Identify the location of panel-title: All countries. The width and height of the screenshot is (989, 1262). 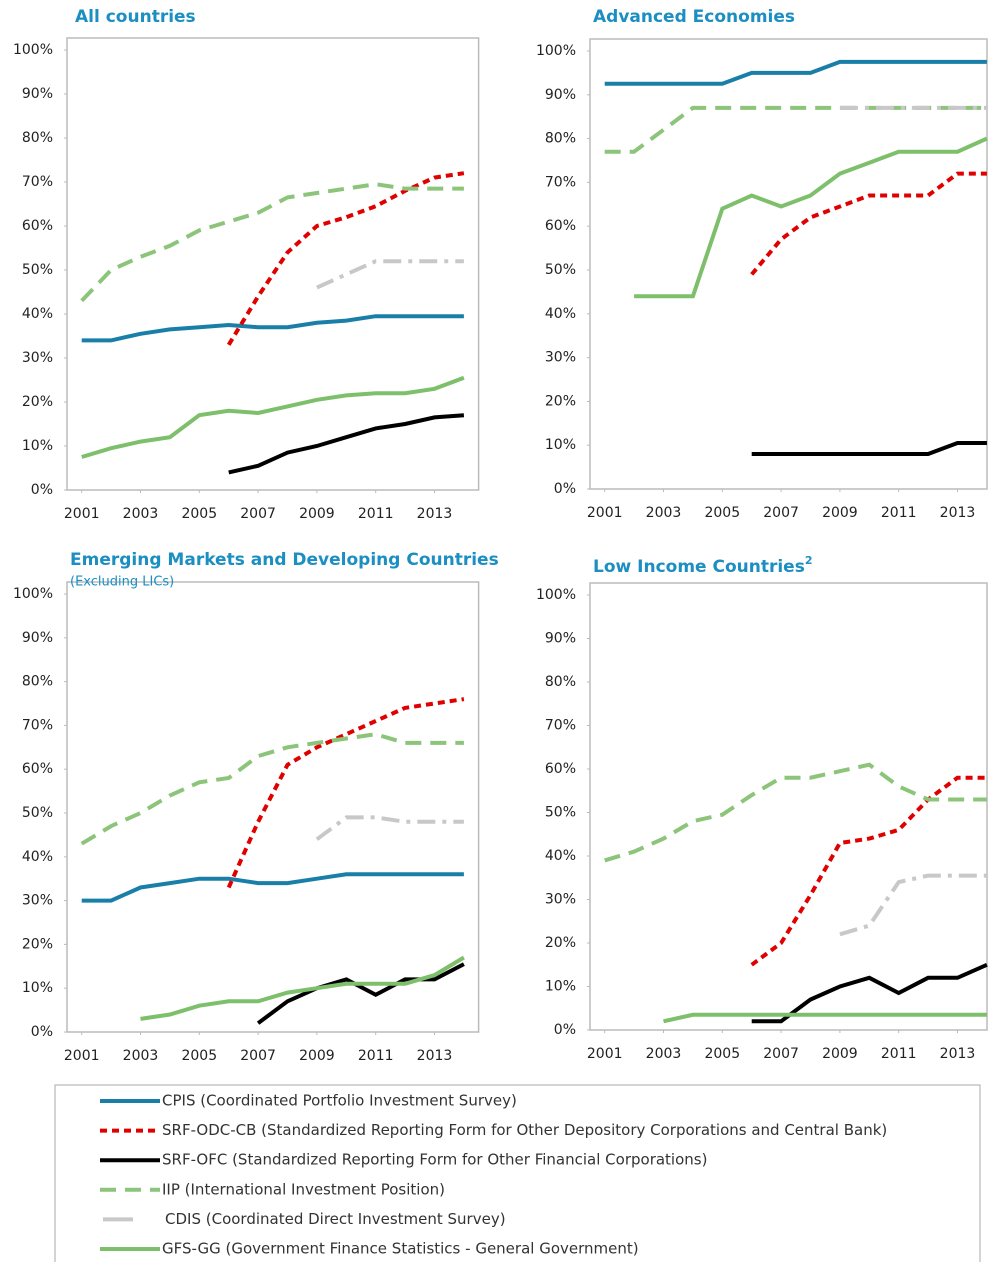
(135, 17).